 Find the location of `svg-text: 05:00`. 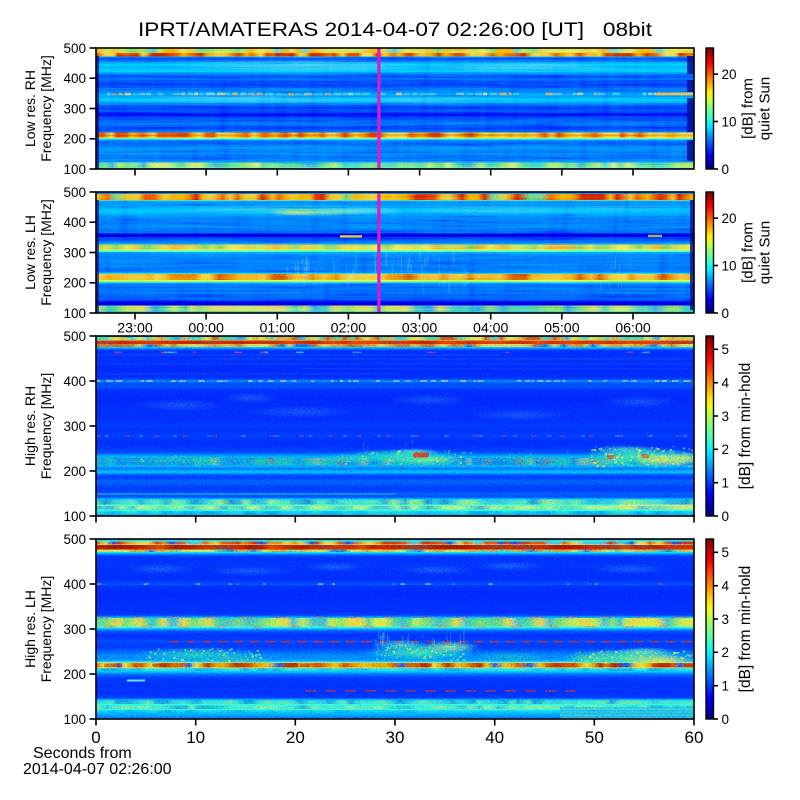

svg-text: 05:00 is located at coordinates (562, 329).